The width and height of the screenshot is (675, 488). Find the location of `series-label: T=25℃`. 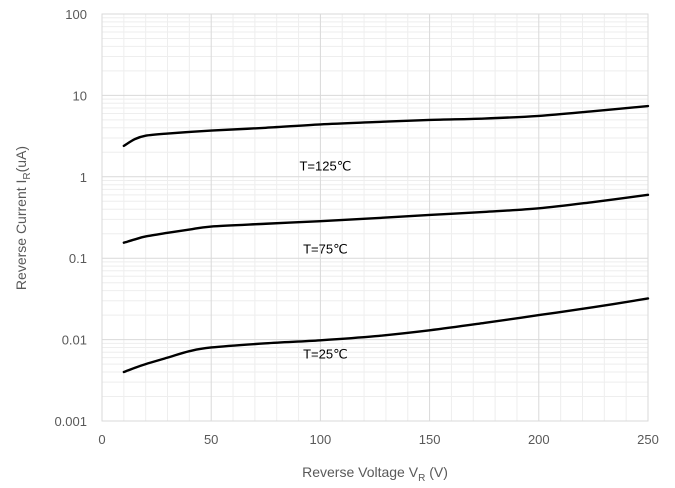

series-label: T=25℃ is located at coordinates (325, 353).